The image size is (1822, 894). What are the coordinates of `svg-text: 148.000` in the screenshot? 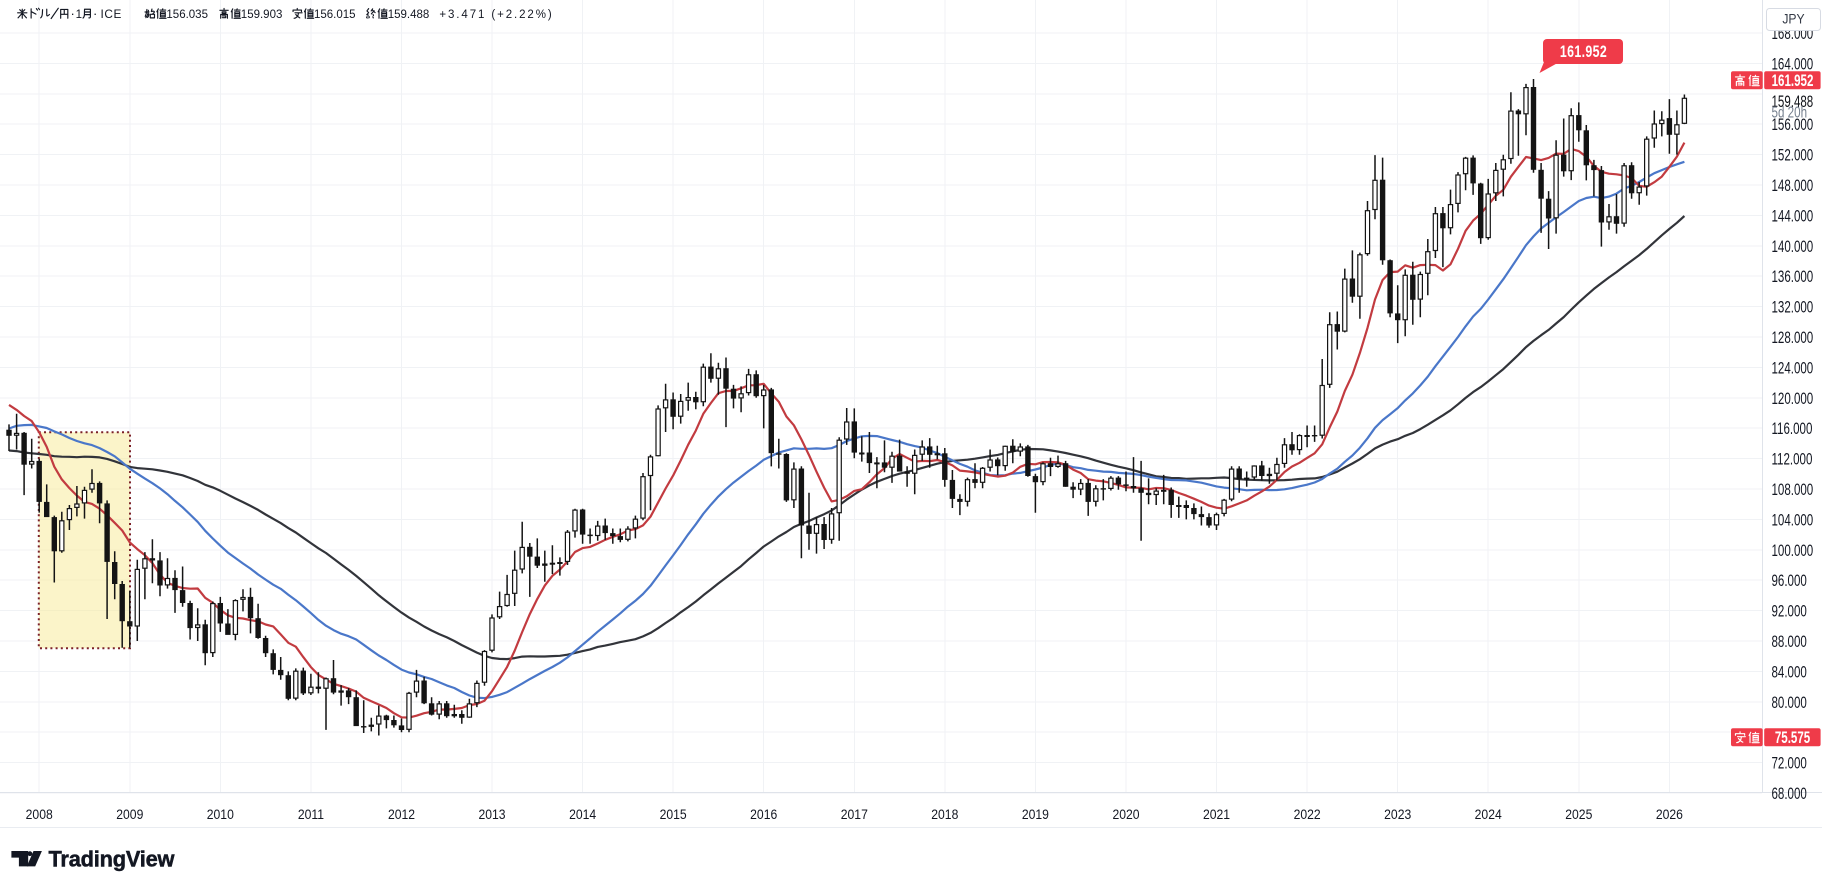 It's located at (1793, 186).